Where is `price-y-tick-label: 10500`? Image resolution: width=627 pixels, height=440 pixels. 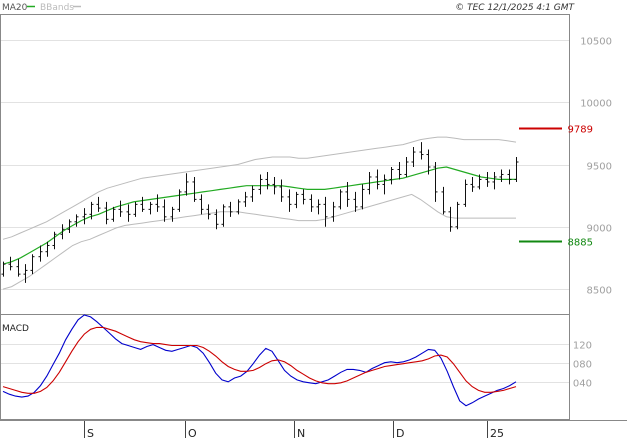
price-y-tick-label: 10500 is located at coordinates (596, 42).